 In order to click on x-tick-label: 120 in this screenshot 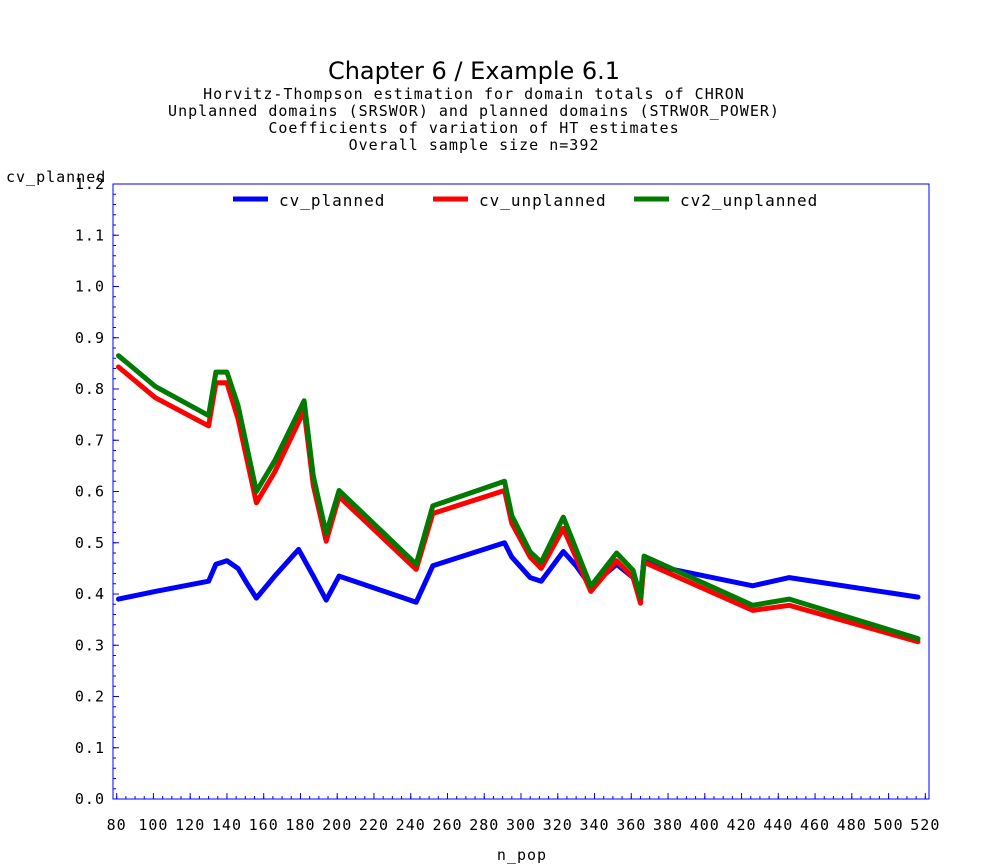, I will do `click(190, 825)`.